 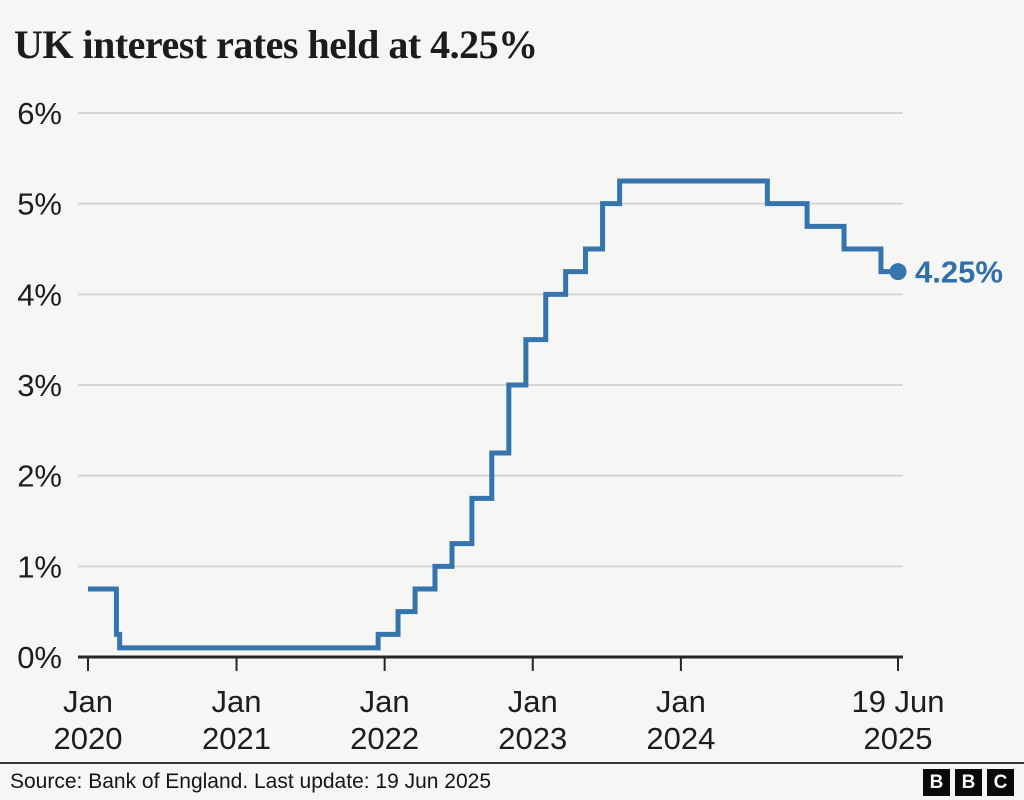 What do you see at coordinates (1000, 782) in the screenshot?
I see `bbc-logo-block-c: C` at bounding box center [1000, 782].